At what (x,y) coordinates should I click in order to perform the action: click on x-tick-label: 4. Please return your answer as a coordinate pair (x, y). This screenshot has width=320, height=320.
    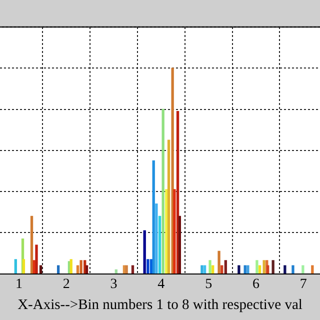
    Looking at the image, I should click on (161, 284).